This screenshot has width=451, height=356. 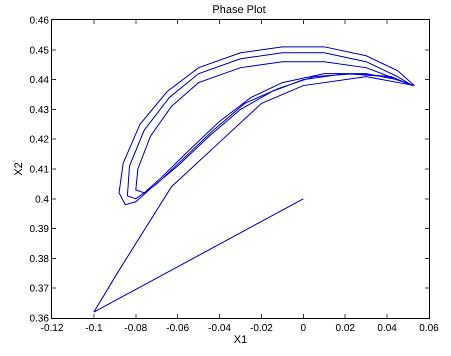 What do you see at coordinates (42, 200) in the screenshot?
I see `y-tick-label: 0.4` at bounding box center [42, 200].